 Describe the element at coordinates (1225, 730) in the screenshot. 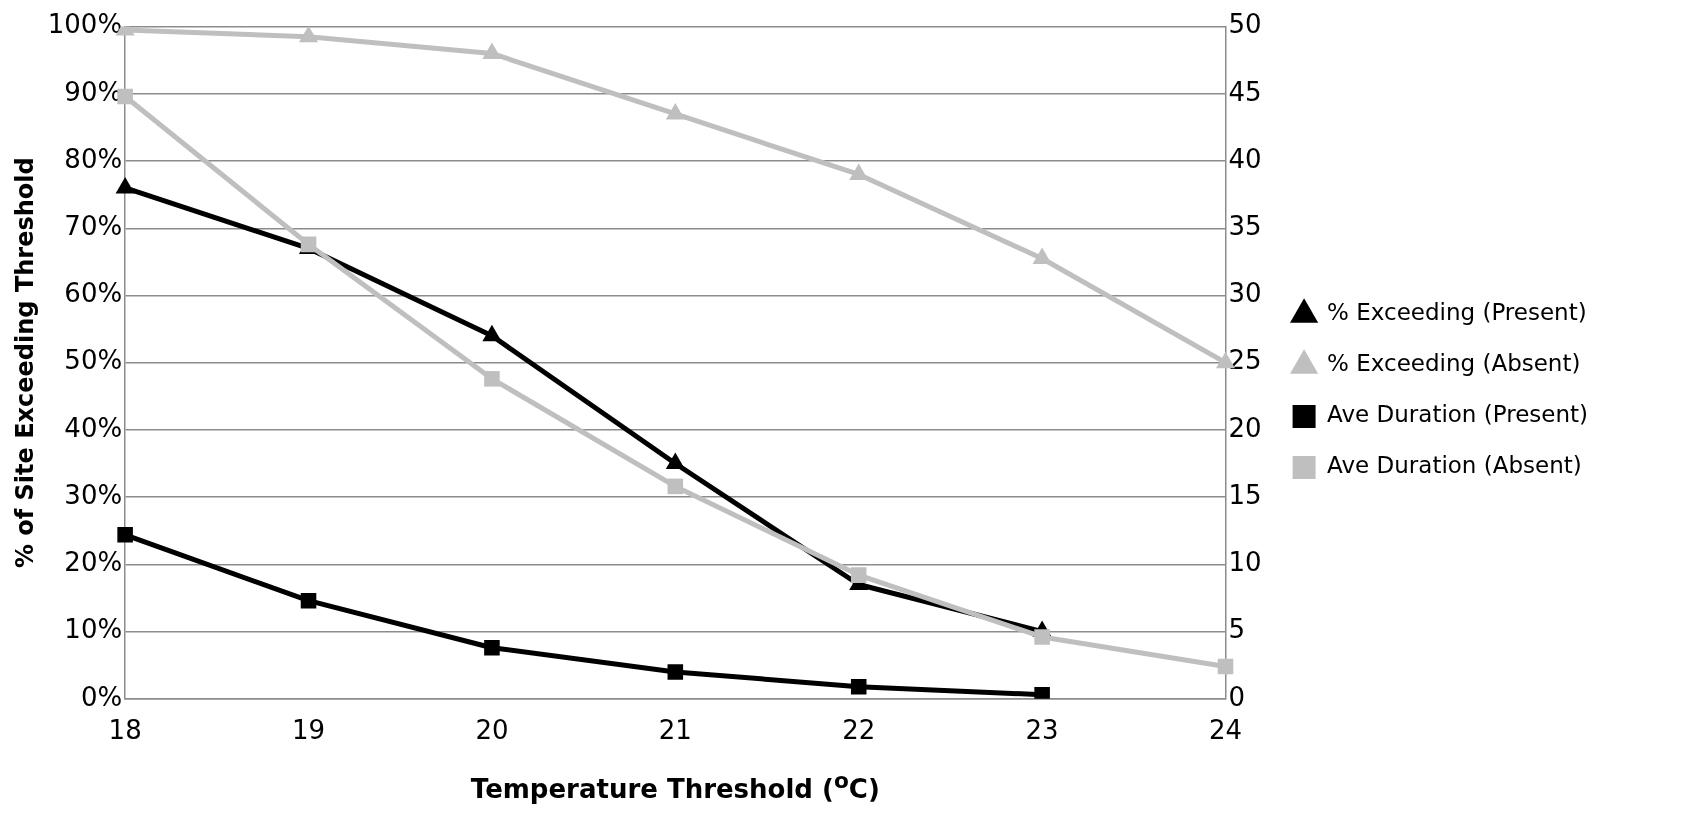

I see `x-tick-label: 24` at that location.